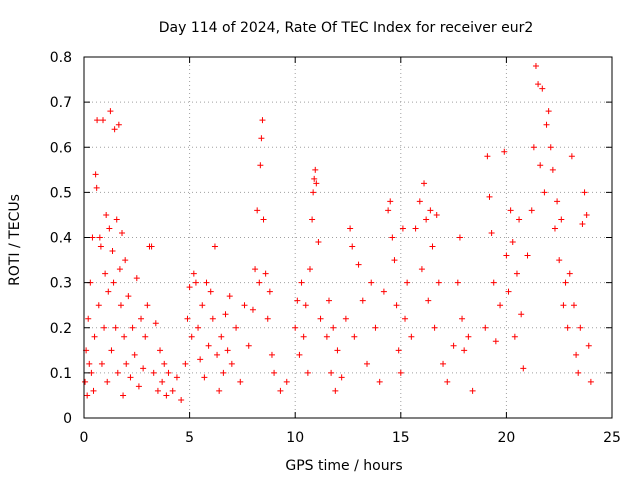  I want to click on x-tick-label: 15, so click(401, 438).